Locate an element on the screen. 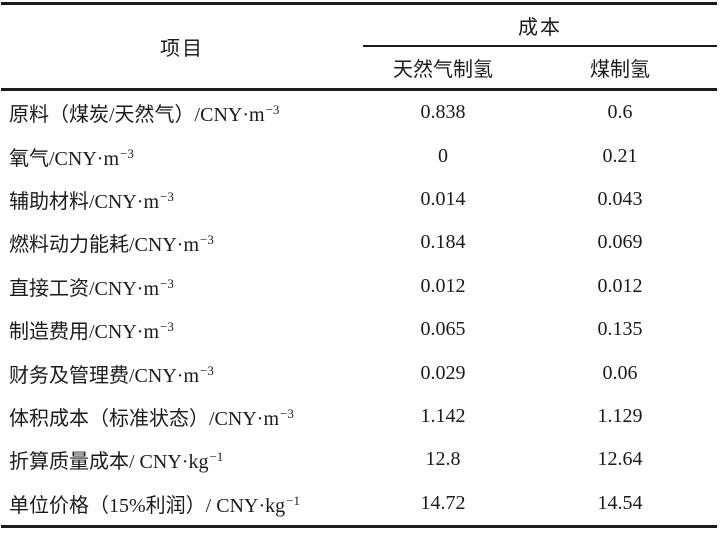 This screenshot has height=535, width=722. header-cost-label: 成本 is located at coordinates (540, 27).